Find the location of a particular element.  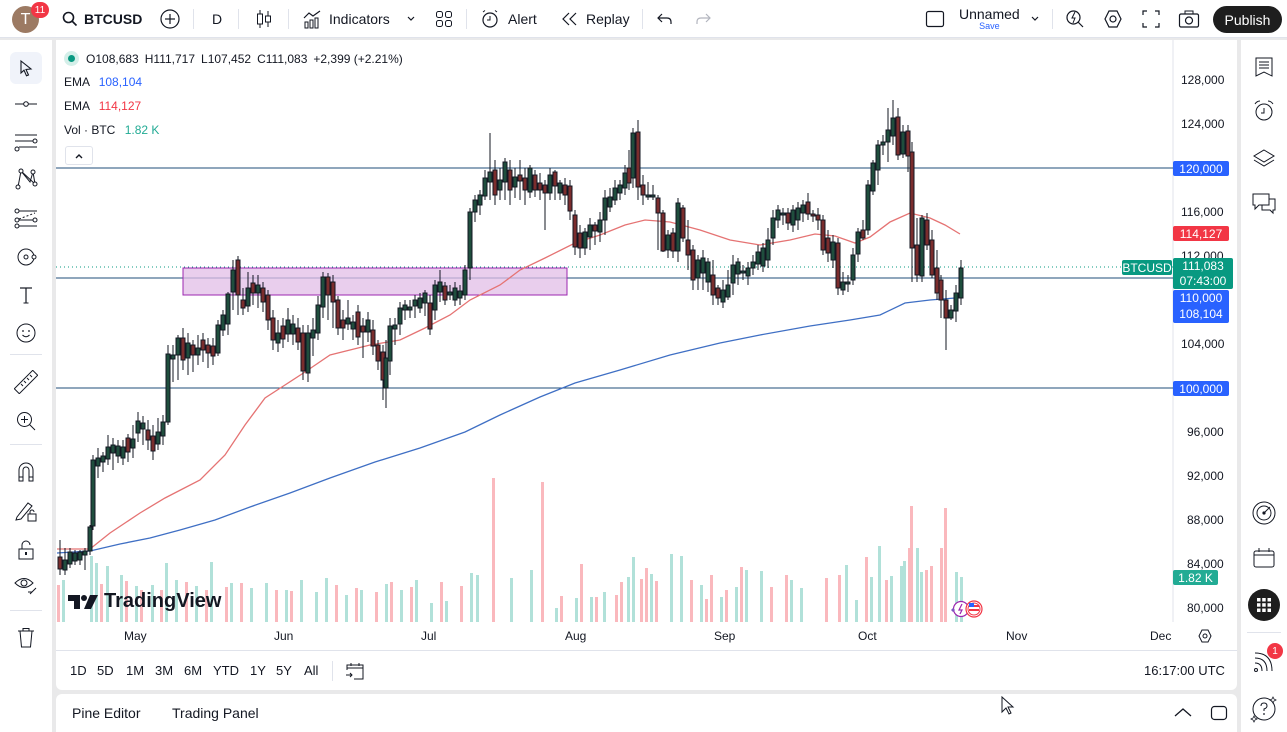

indicators-dropdown is located at coordinates (411, 19).